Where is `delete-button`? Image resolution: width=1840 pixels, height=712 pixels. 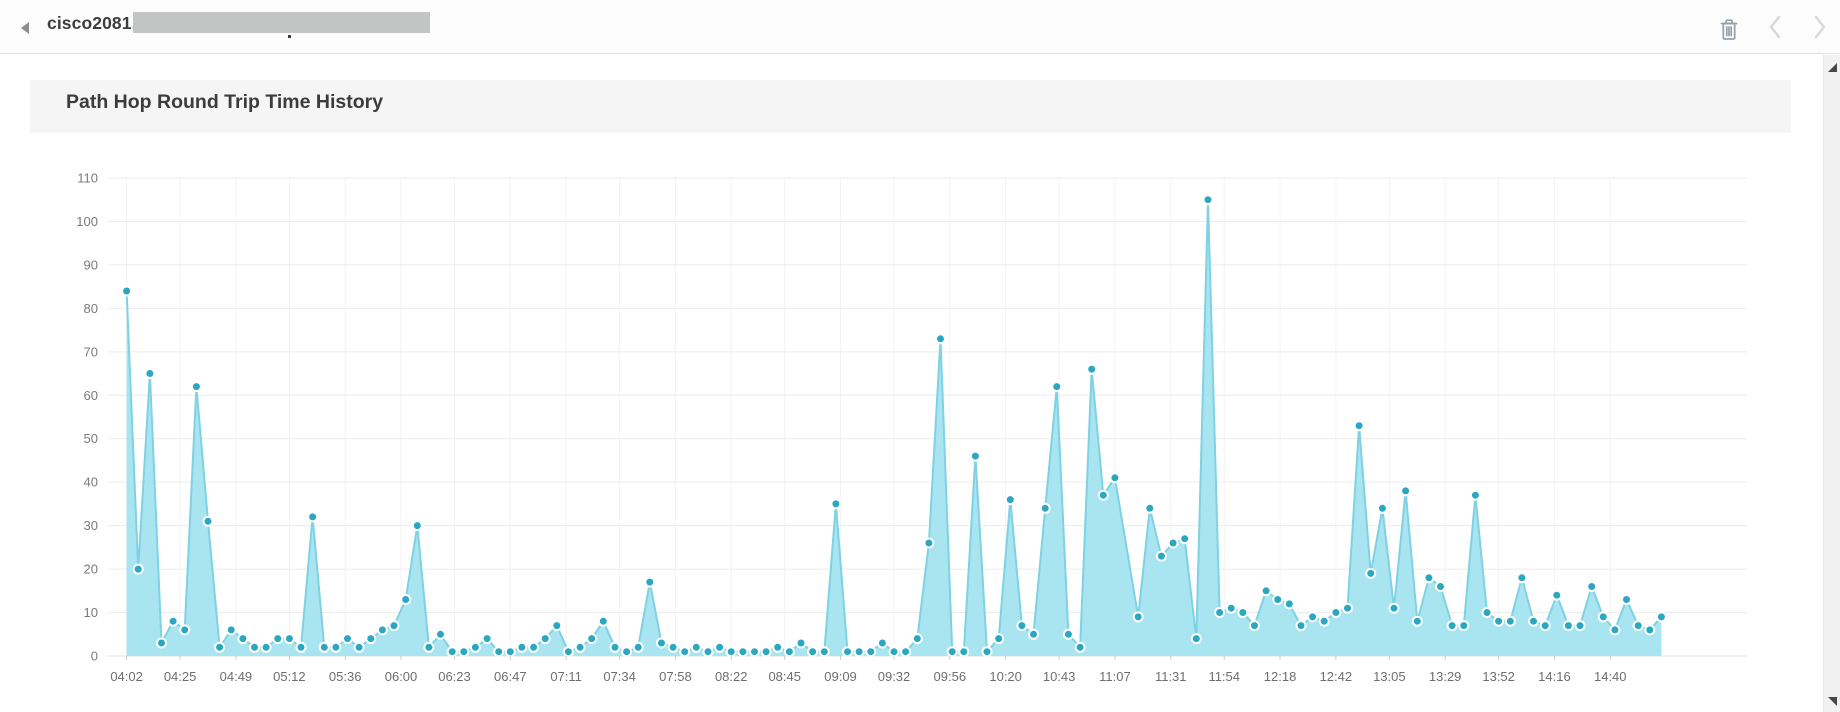 delete-button is located at coordinates (1729, 29).